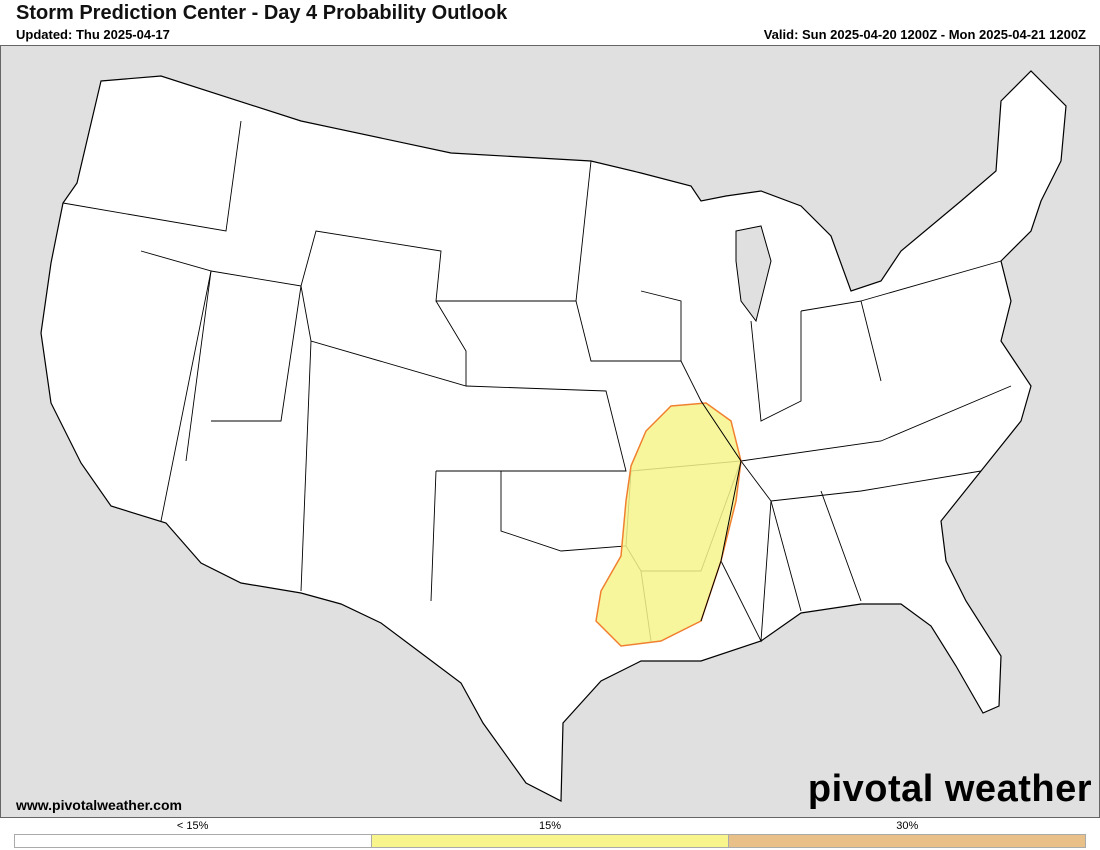  I want to click on website-url: www.pivotalweather.com, so click(99, 805).